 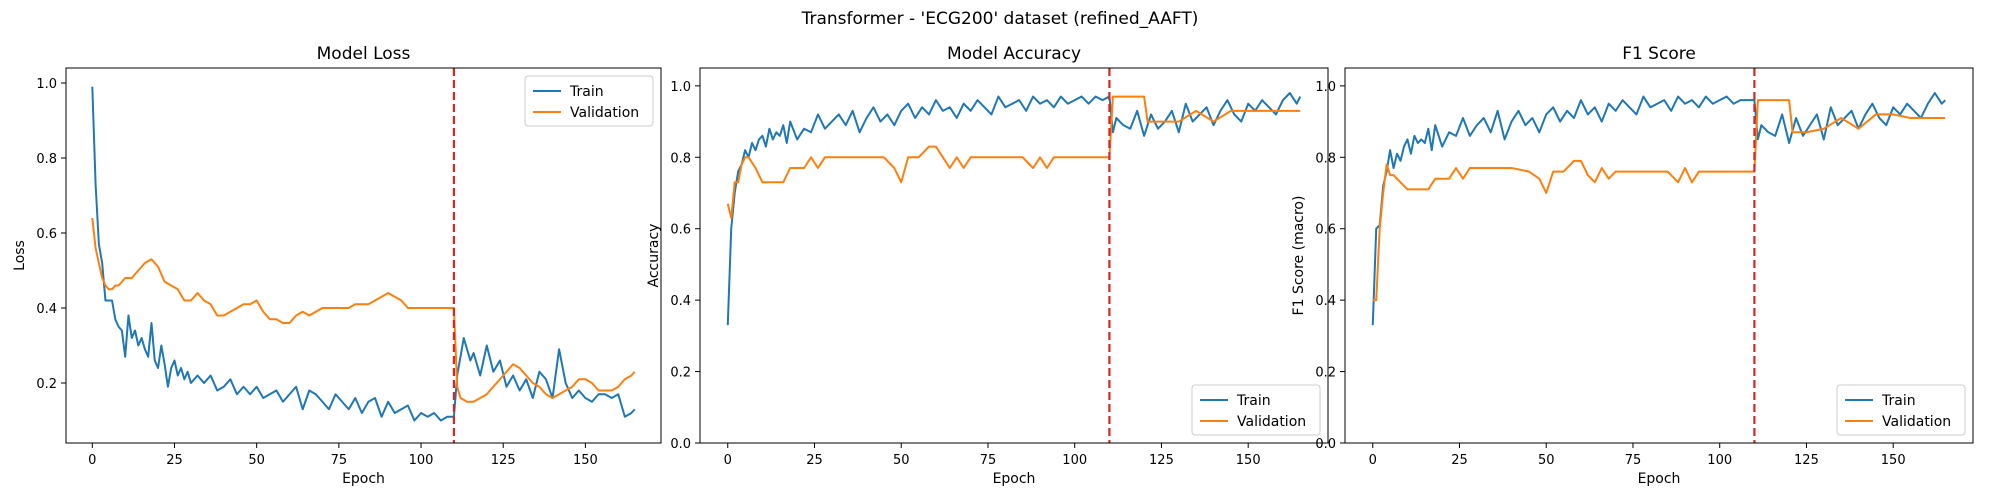 I want to click on y-axis-label: Loss, so click(x=20, y=255).